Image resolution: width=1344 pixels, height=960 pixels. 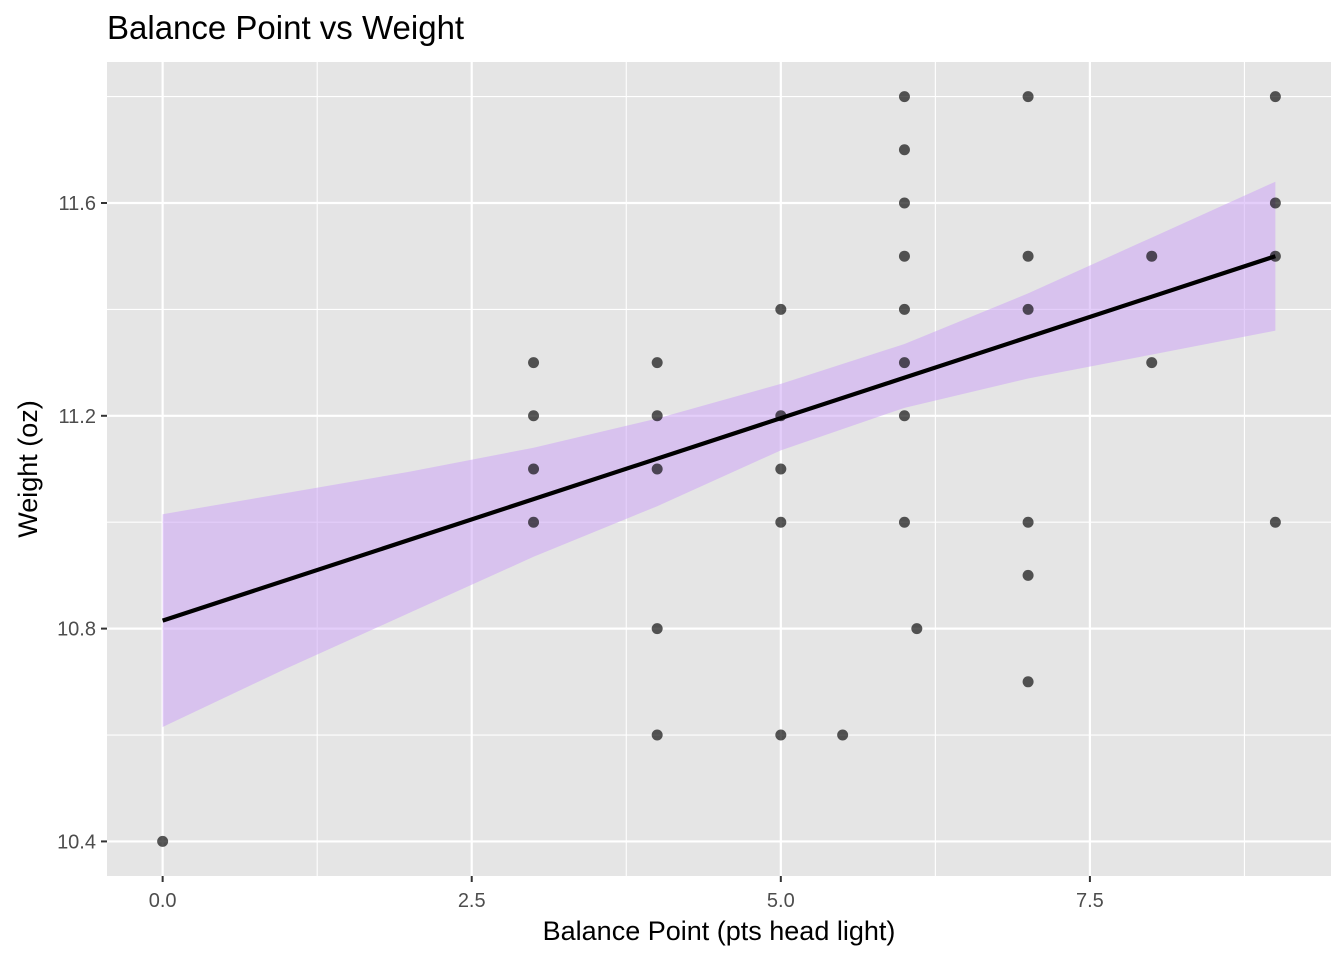 I want to click on y-axis-title: Weight (oz), so click(x=28, y=469).